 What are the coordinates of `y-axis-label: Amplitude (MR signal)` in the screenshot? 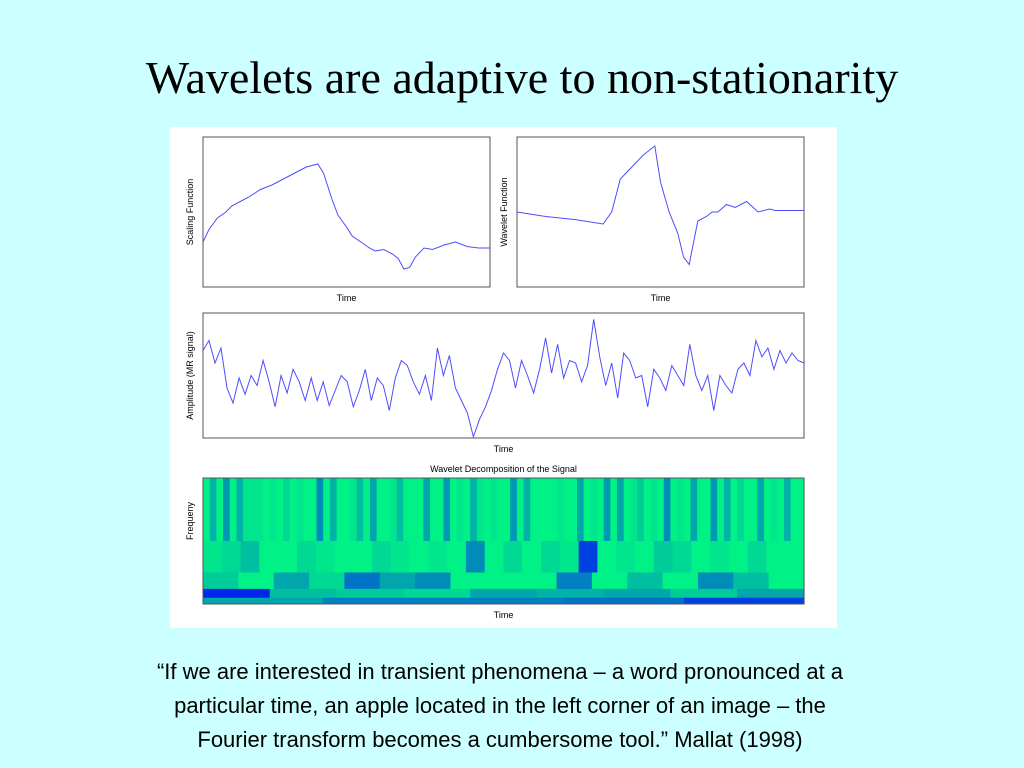 It's located at (190, 375).